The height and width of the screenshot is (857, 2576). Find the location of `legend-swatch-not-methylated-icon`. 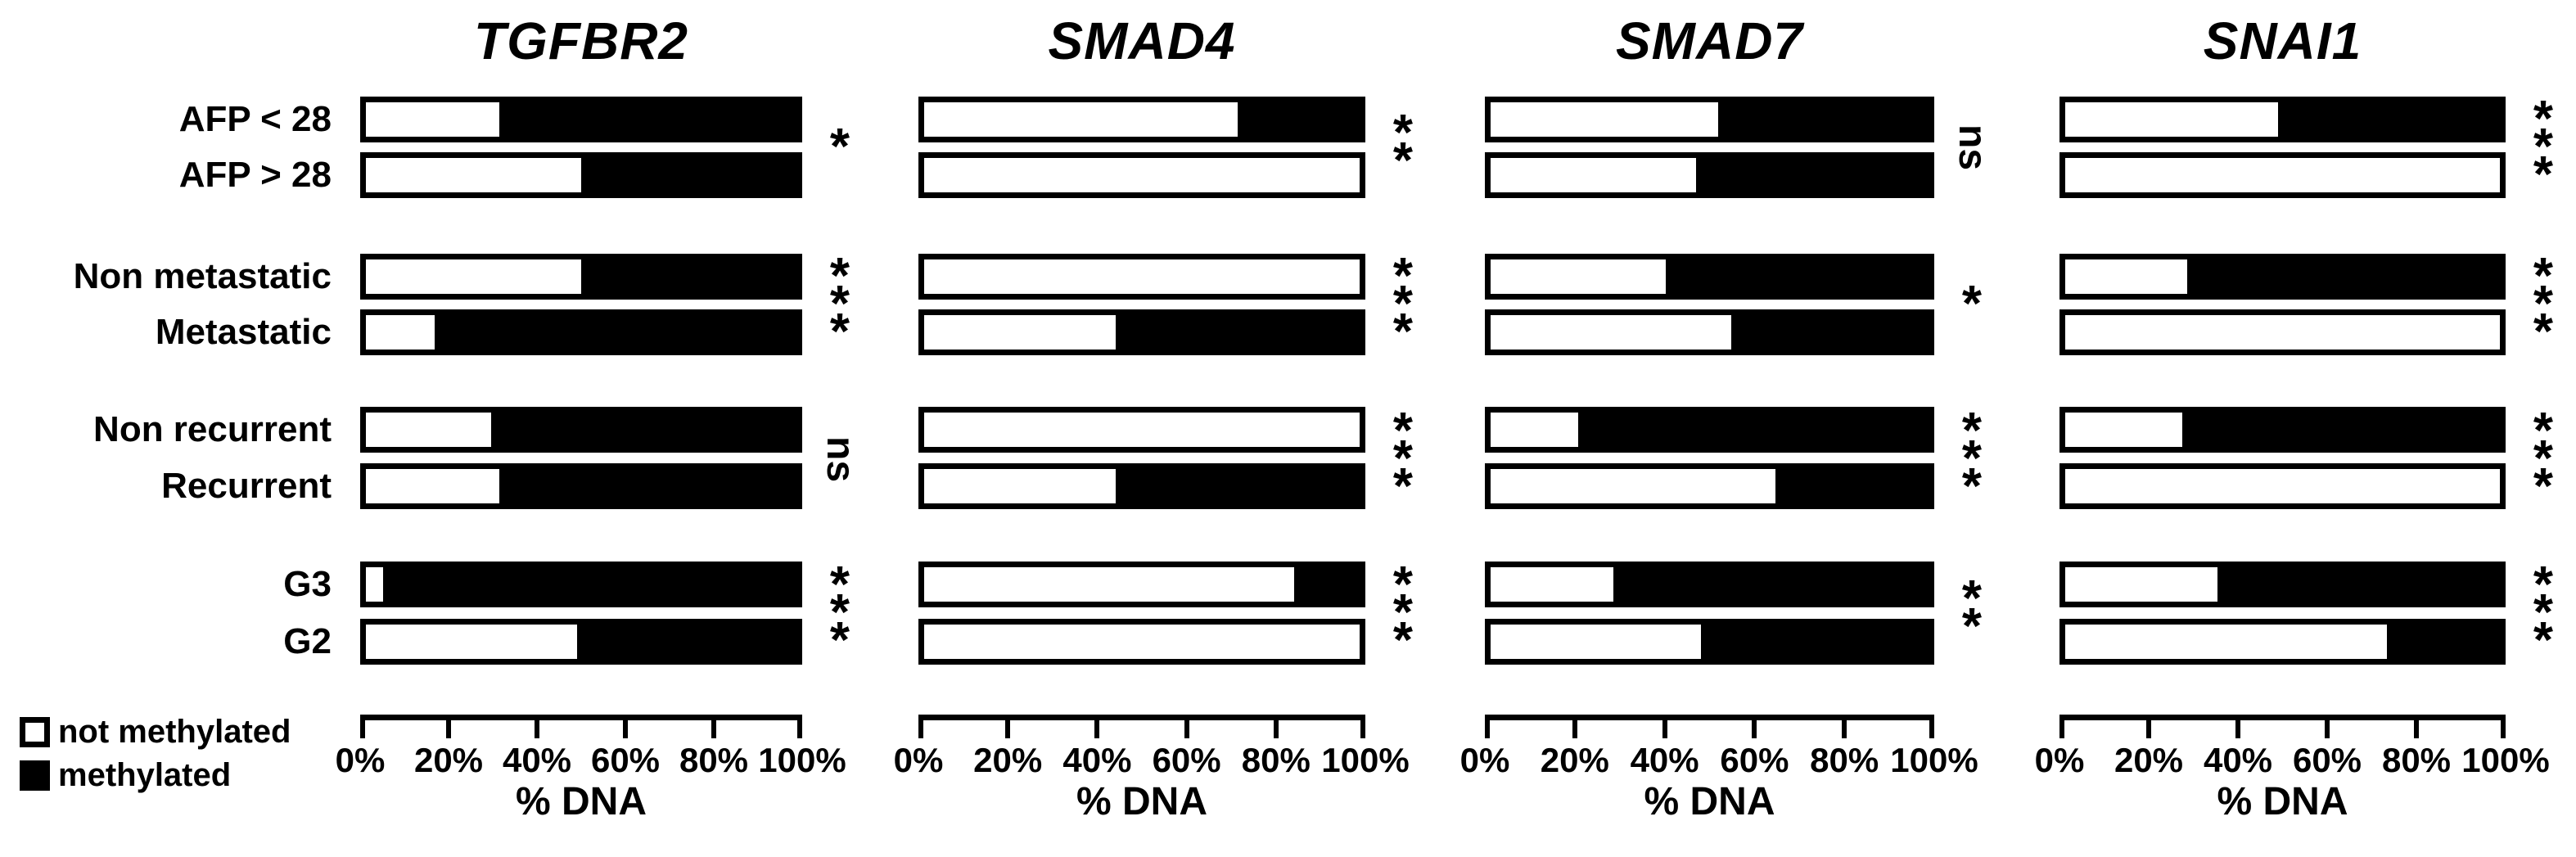

legend-swatch-not-methylated-icon is located at coordinates (35, 731).